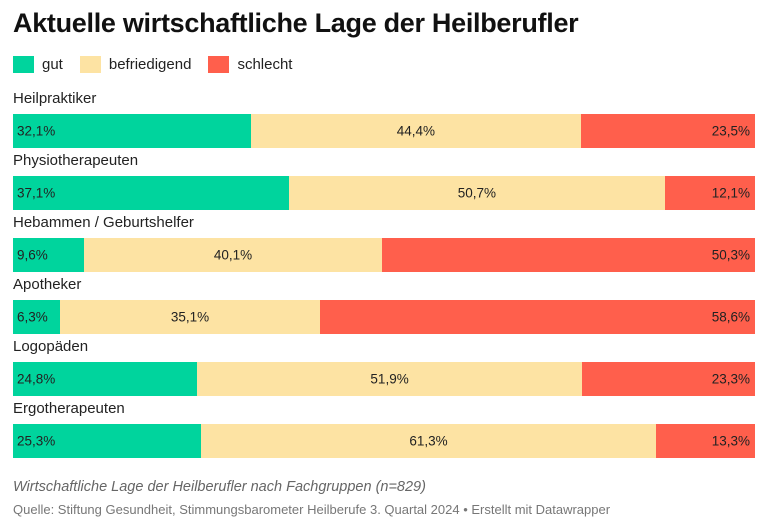 The width and height of the screenshot is (768, 531). Describe the element at coordinates (730, 441) in the screenshot. I see `data-label: 13,3%` at that location.